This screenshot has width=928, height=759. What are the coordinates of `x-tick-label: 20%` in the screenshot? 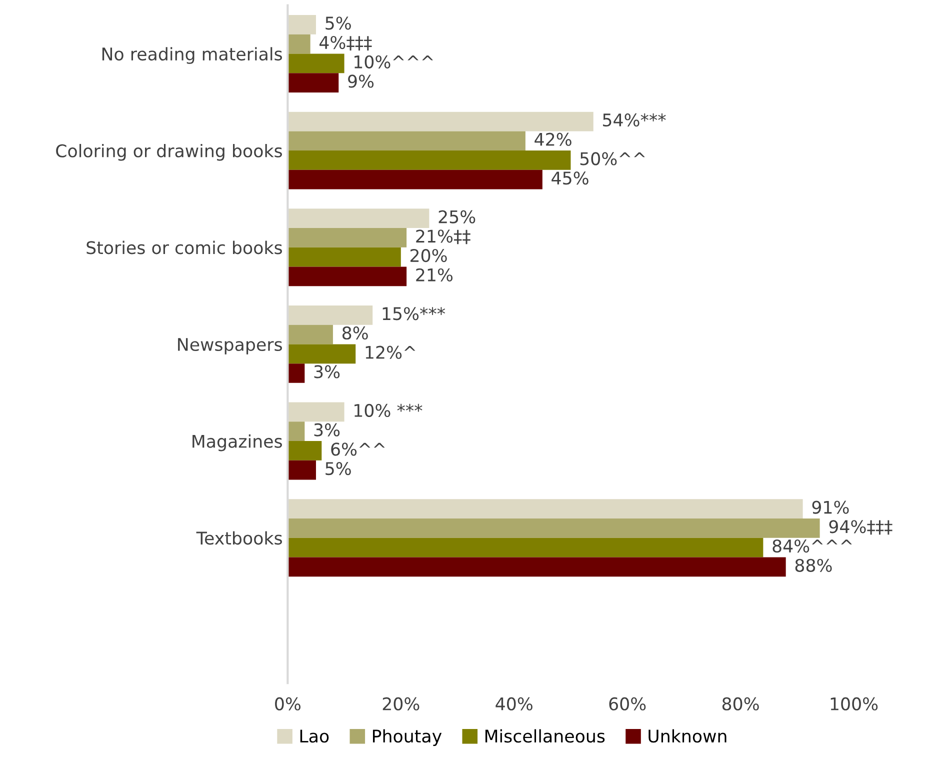 It's located at (401, 703).